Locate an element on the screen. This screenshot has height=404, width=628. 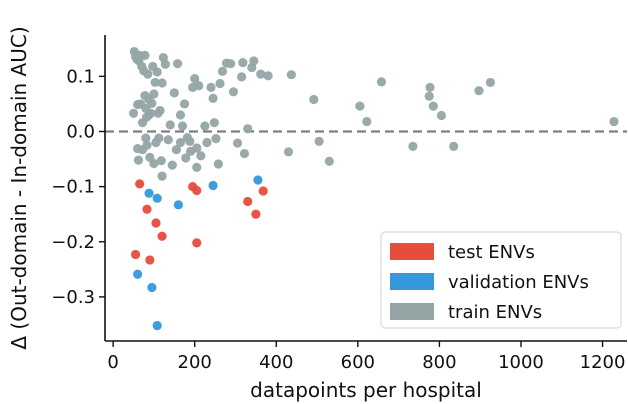
x-tick-label: 1000 is located at coordinates (521, 362).